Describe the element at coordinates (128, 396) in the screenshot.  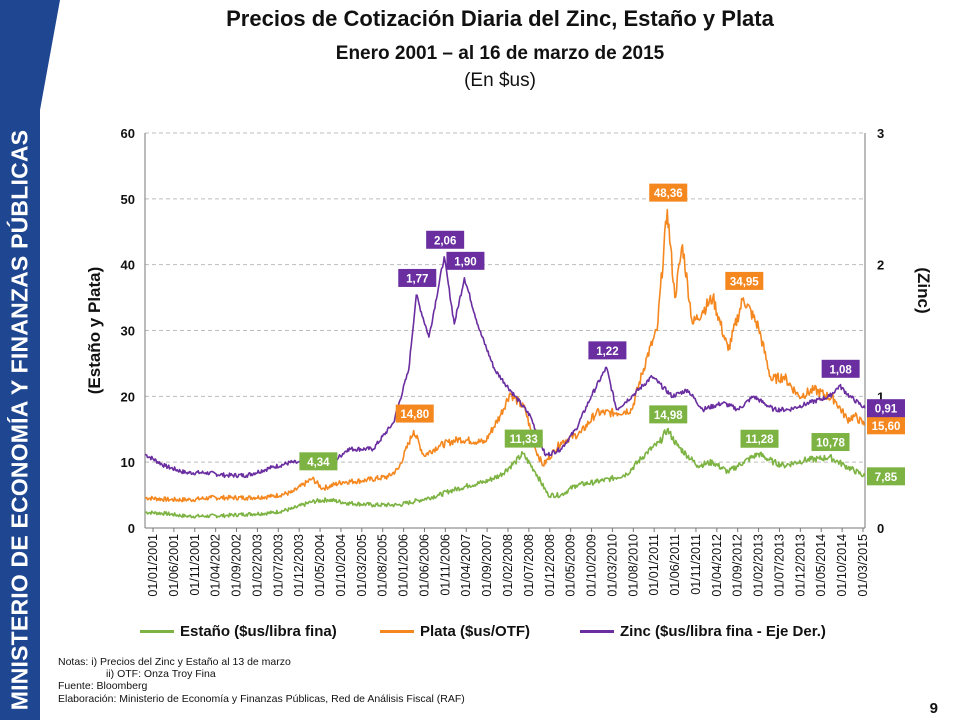
I see `y-tick-label: 20` at that location.